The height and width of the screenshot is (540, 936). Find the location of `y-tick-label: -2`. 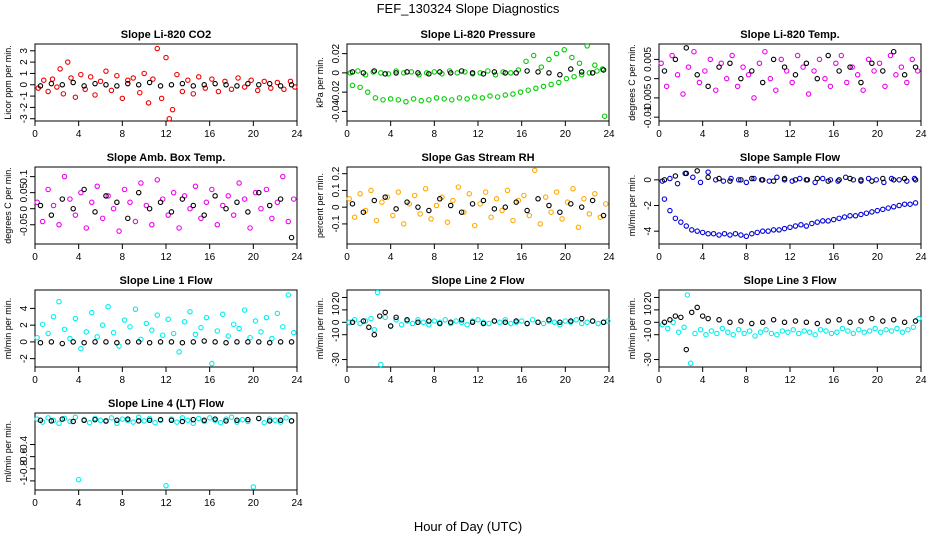

y-tick-label: -2 is located at coordinates (648, 205).